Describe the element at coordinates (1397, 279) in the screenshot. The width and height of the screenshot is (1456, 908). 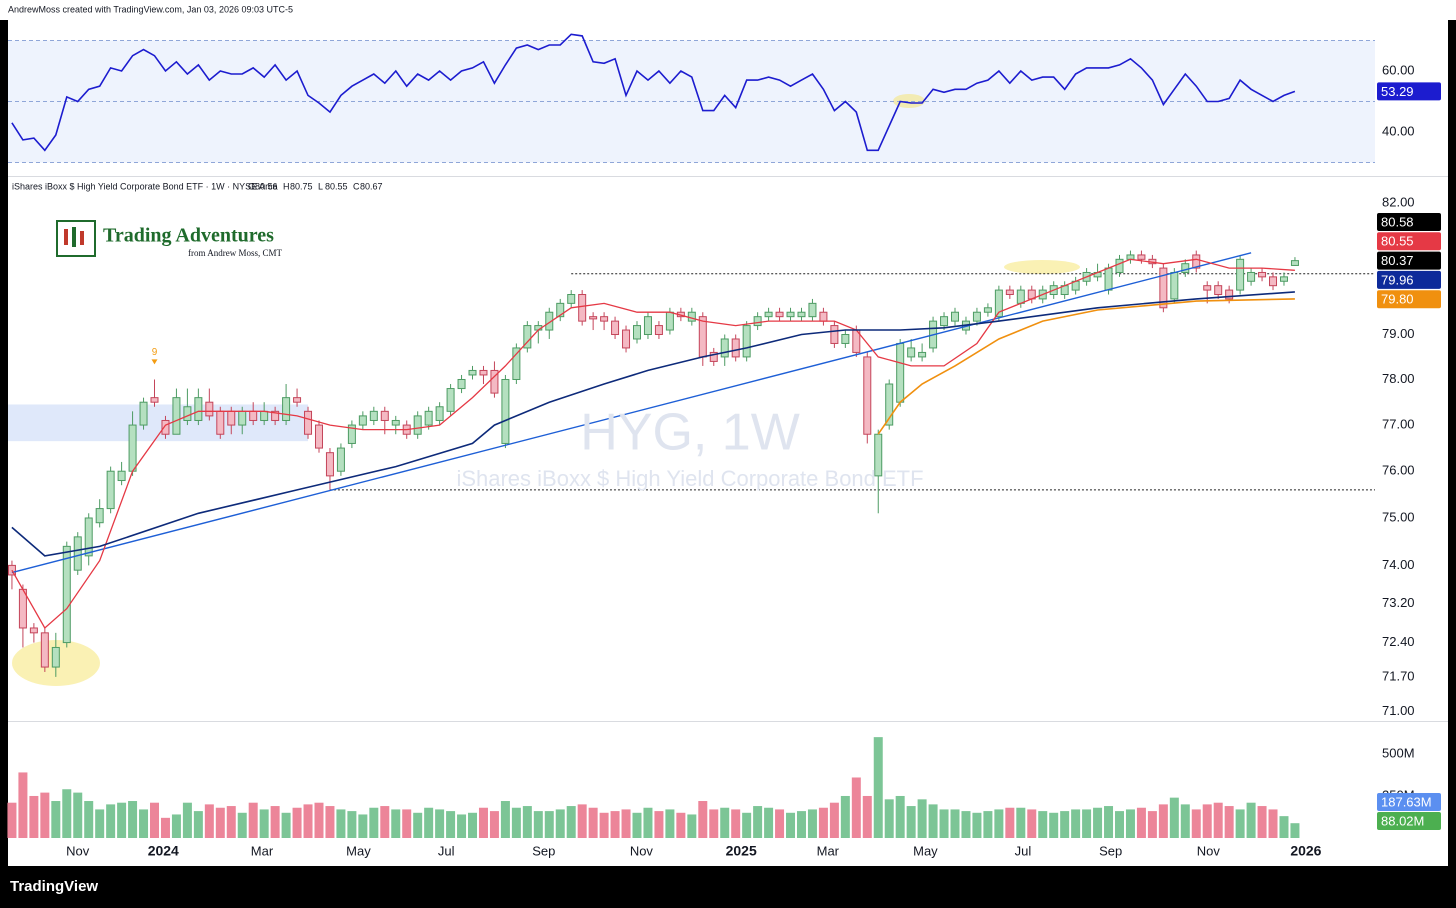
I see `price-badge-label: 79.96` at that location.